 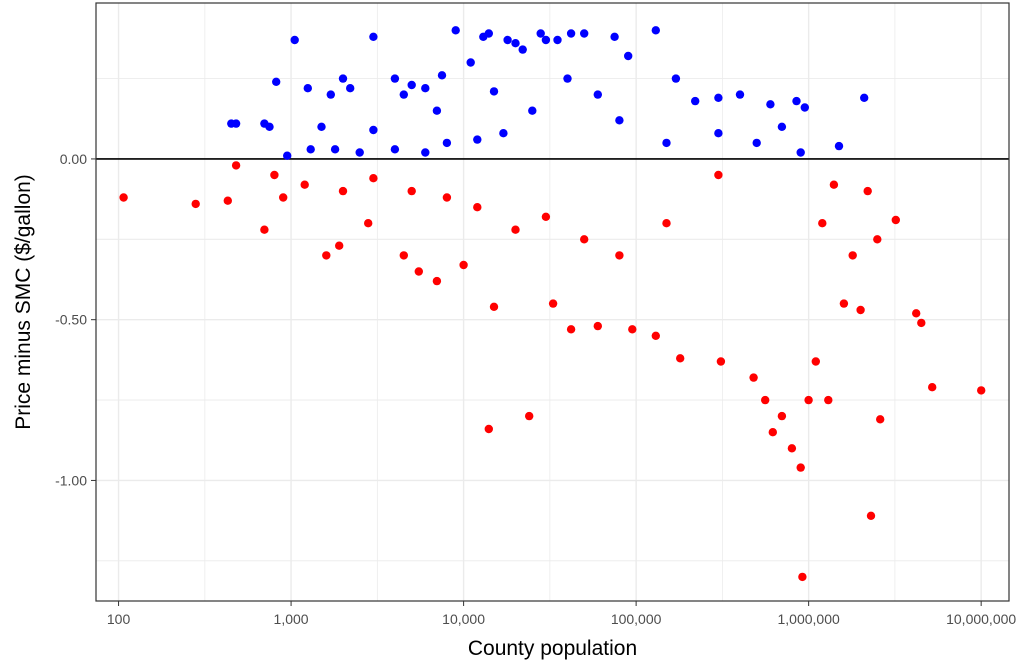 What do you see at coordinates (73, 159) in the screenshot?
I see `y-tick-label: 0.00` at bounding box center [73, 159].